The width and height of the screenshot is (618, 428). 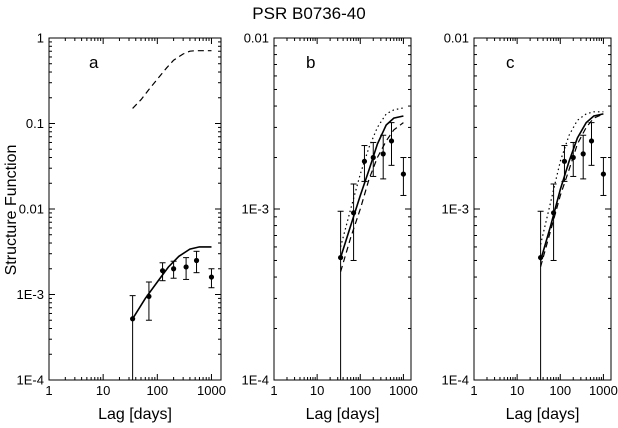 What do you see at coordinates (11, 210) in the screenshot?
I see `y-axis-label: Structure Function` at bounding box center [11, 210].